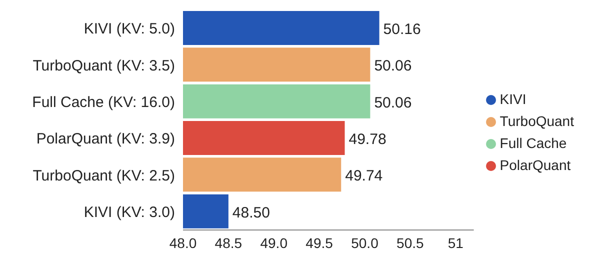  What do you see at coordinates (183, 242) in the screenshot?
I see `x-tick-label: 48.0` at bounding box center [183, 242].